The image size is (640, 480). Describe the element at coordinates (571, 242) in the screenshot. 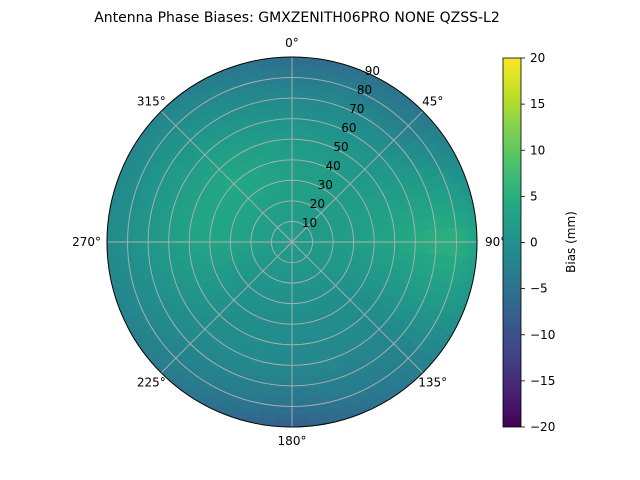

I see `colorbar-label: Bias (mm)` at that location.